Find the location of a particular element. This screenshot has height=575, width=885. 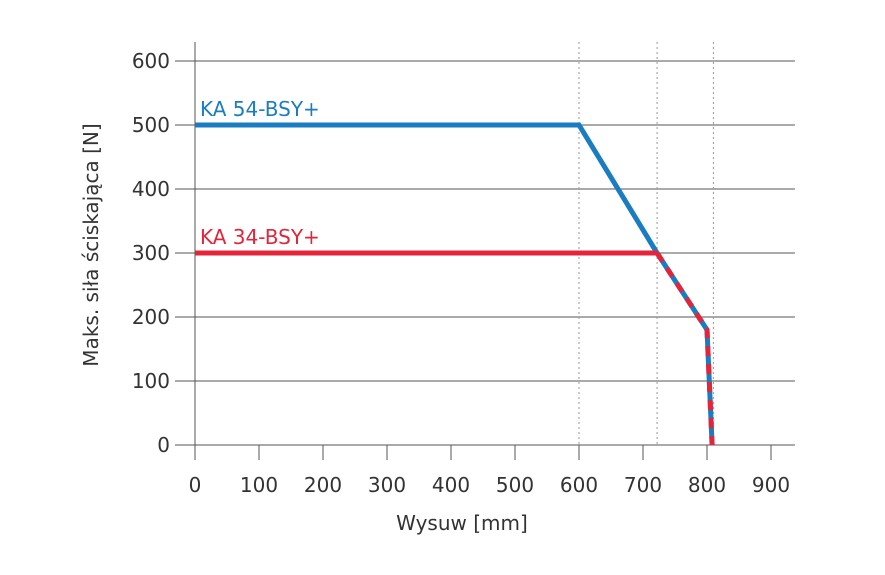

series-line-ka-34-bsy-dashed is located at coordinates (684, 348).